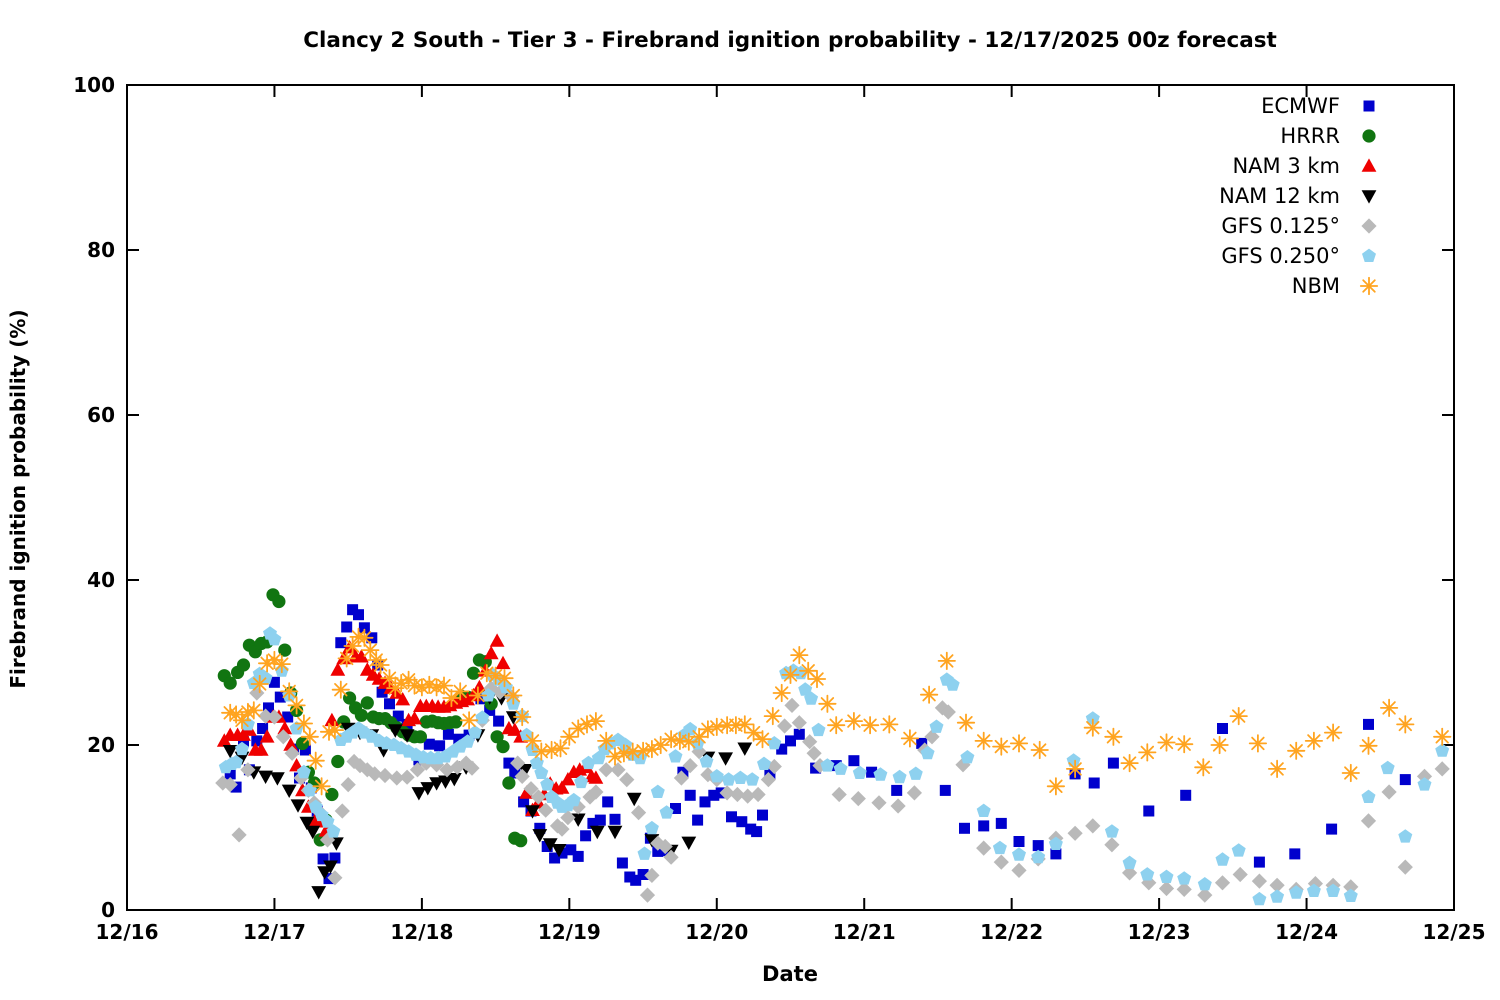 Image resolution: width=1500 pixels, height=1000 pixels. I want to click on y-tick-label: 80, so click(101, 250).